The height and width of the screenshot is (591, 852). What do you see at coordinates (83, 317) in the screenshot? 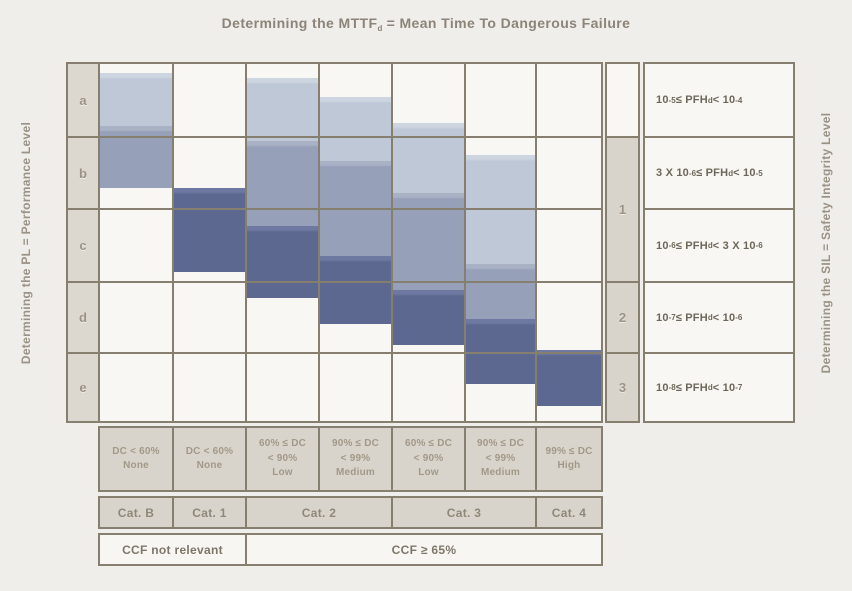
I see `pl-level-d: d` at bounding box center [83, 317].